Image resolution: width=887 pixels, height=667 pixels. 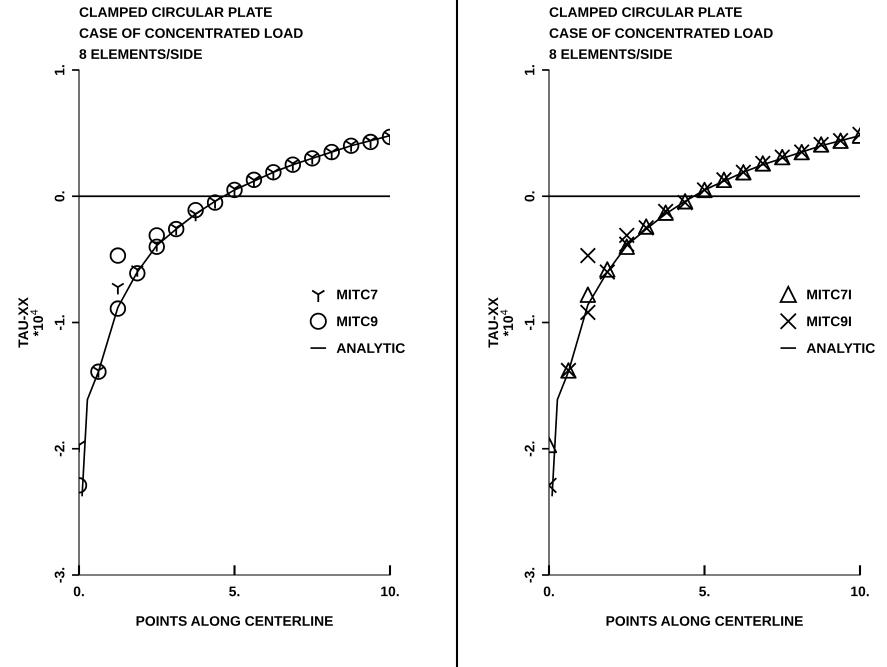 I want to click on legend-label: MITC7I, so click(x=829, y=295).